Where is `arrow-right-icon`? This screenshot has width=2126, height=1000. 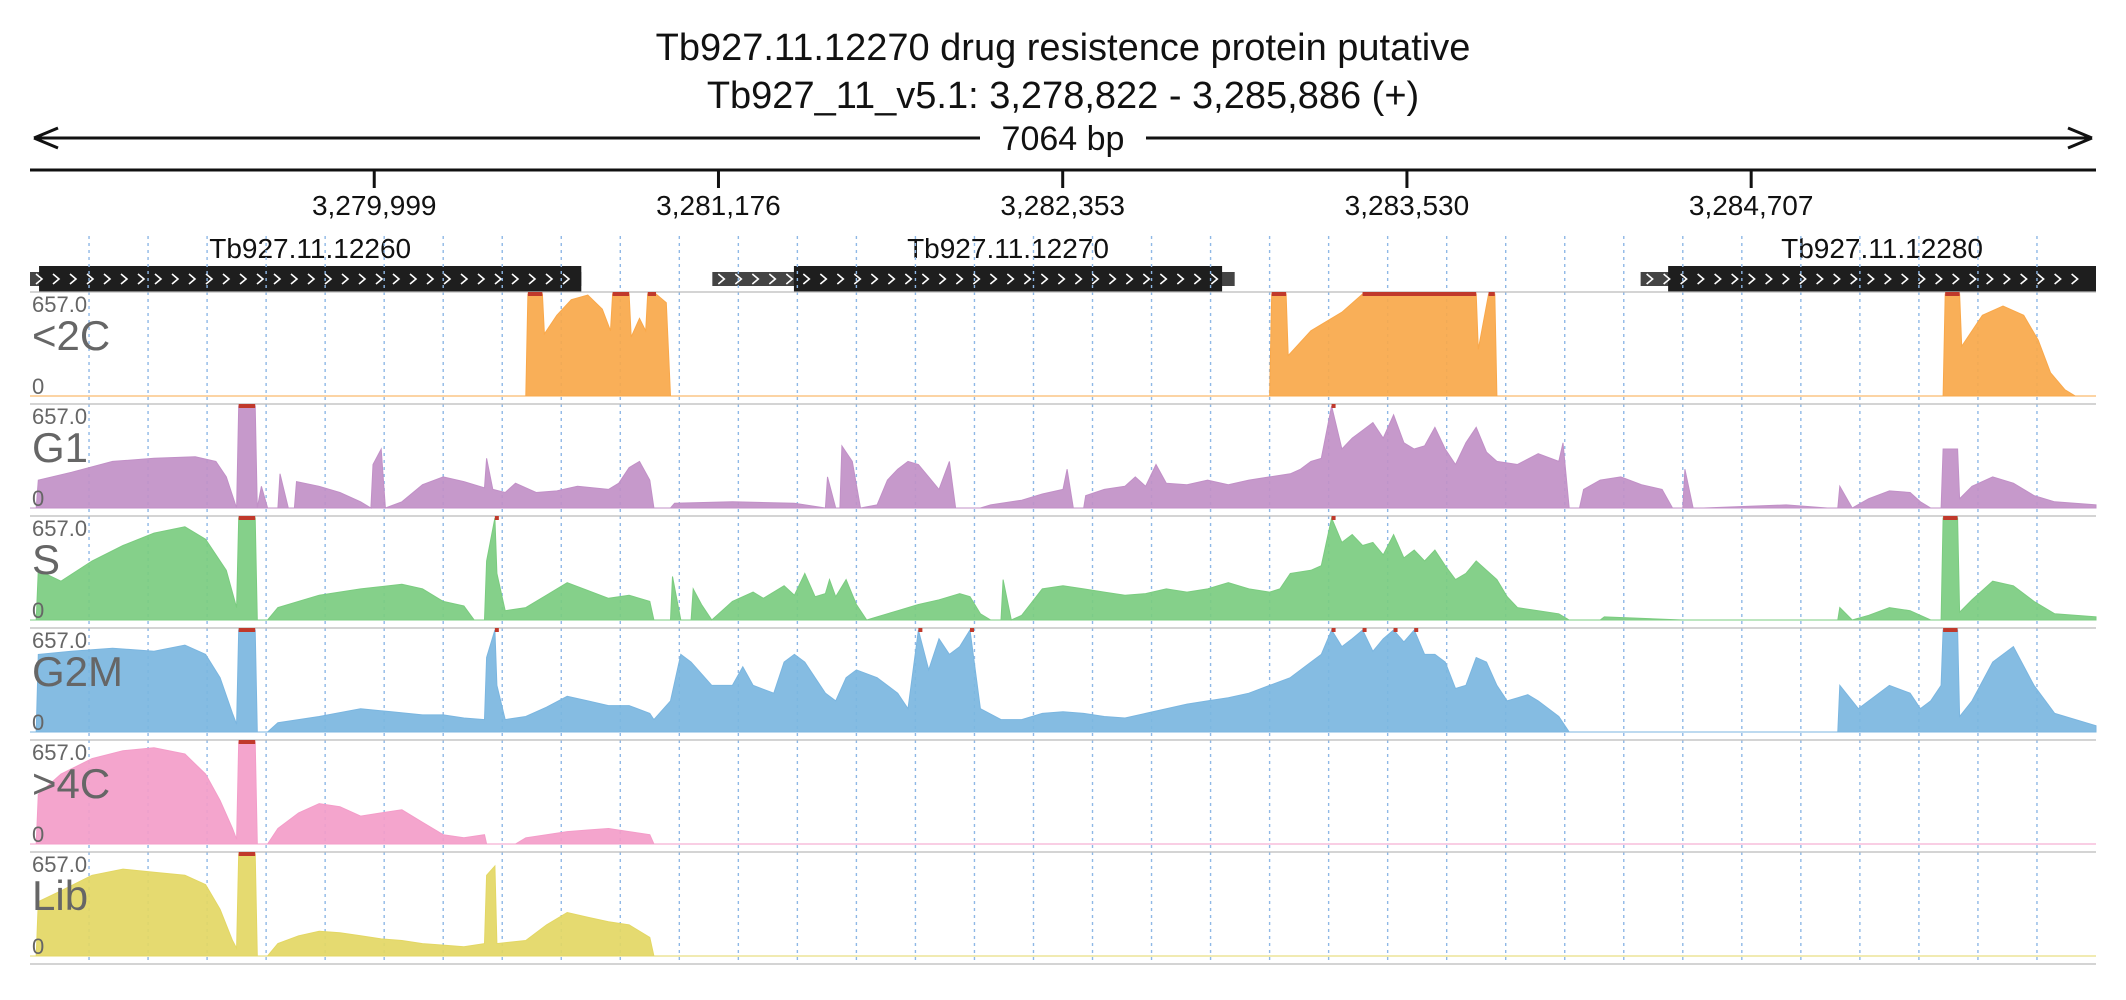
arrow-right-icon is located at coordinates (2080, 138).